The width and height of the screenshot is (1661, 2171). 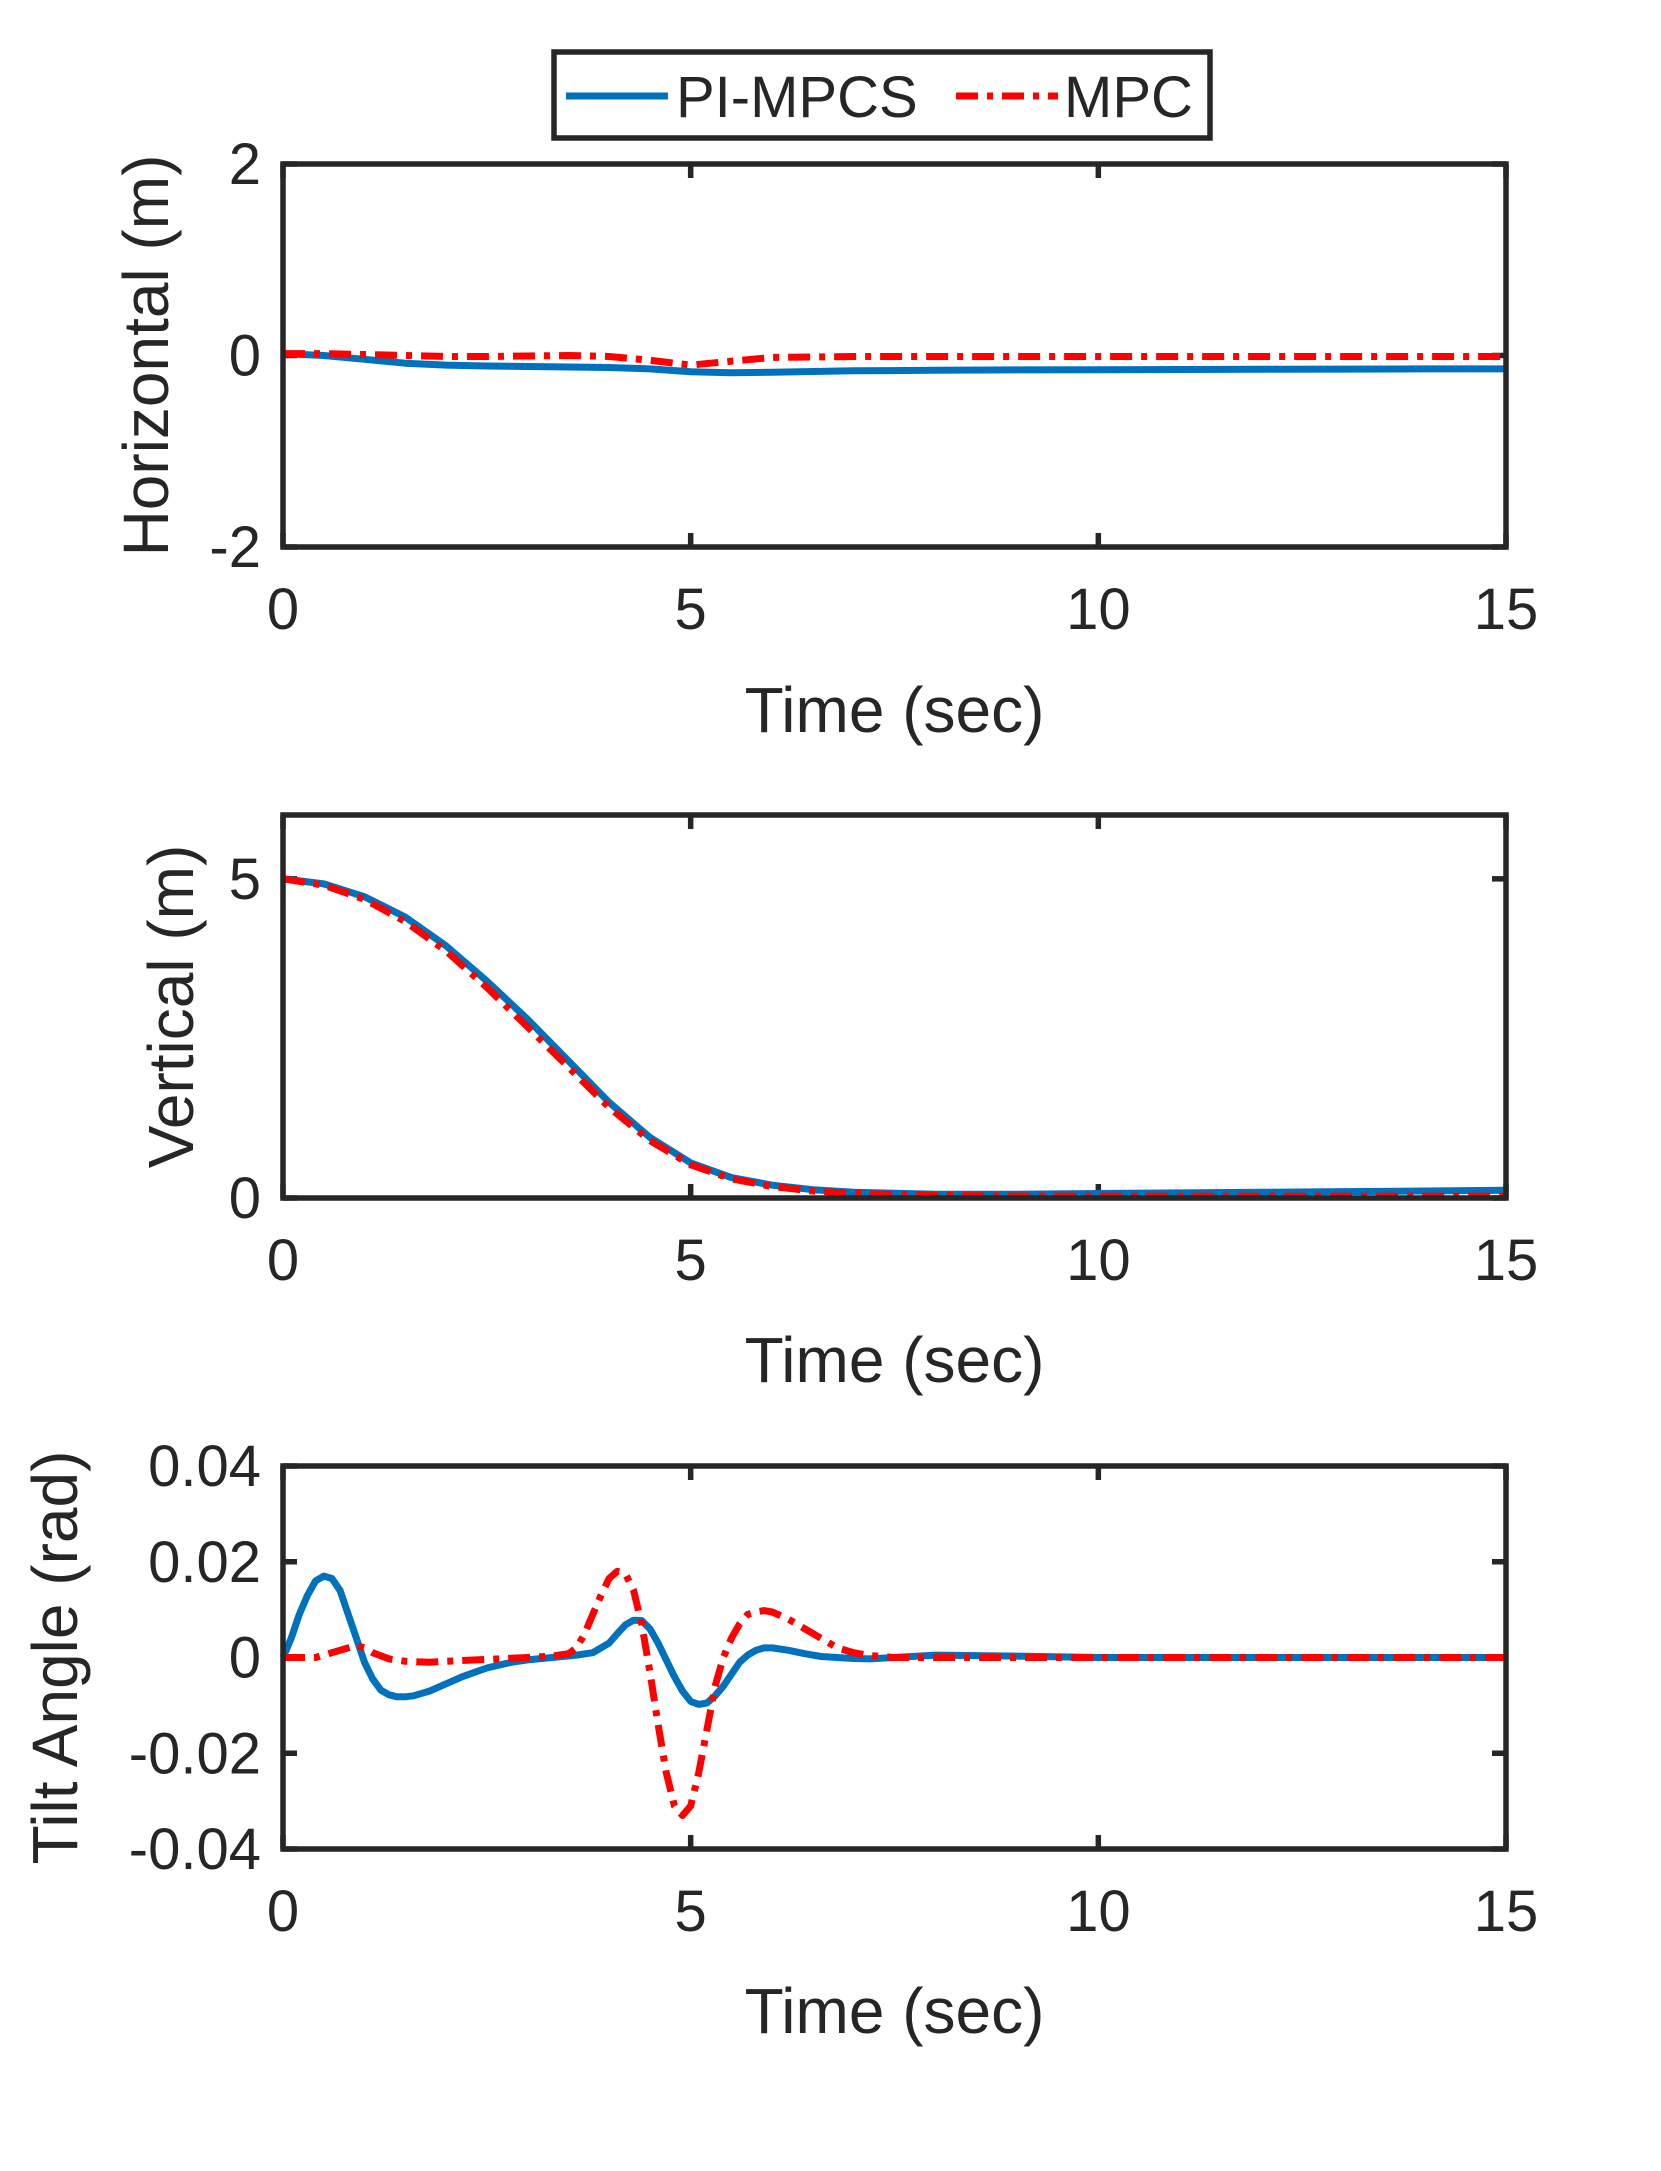 I want to click on tilt-angle-x-axis-label: Time (sec), so click(x=895, y=2011).